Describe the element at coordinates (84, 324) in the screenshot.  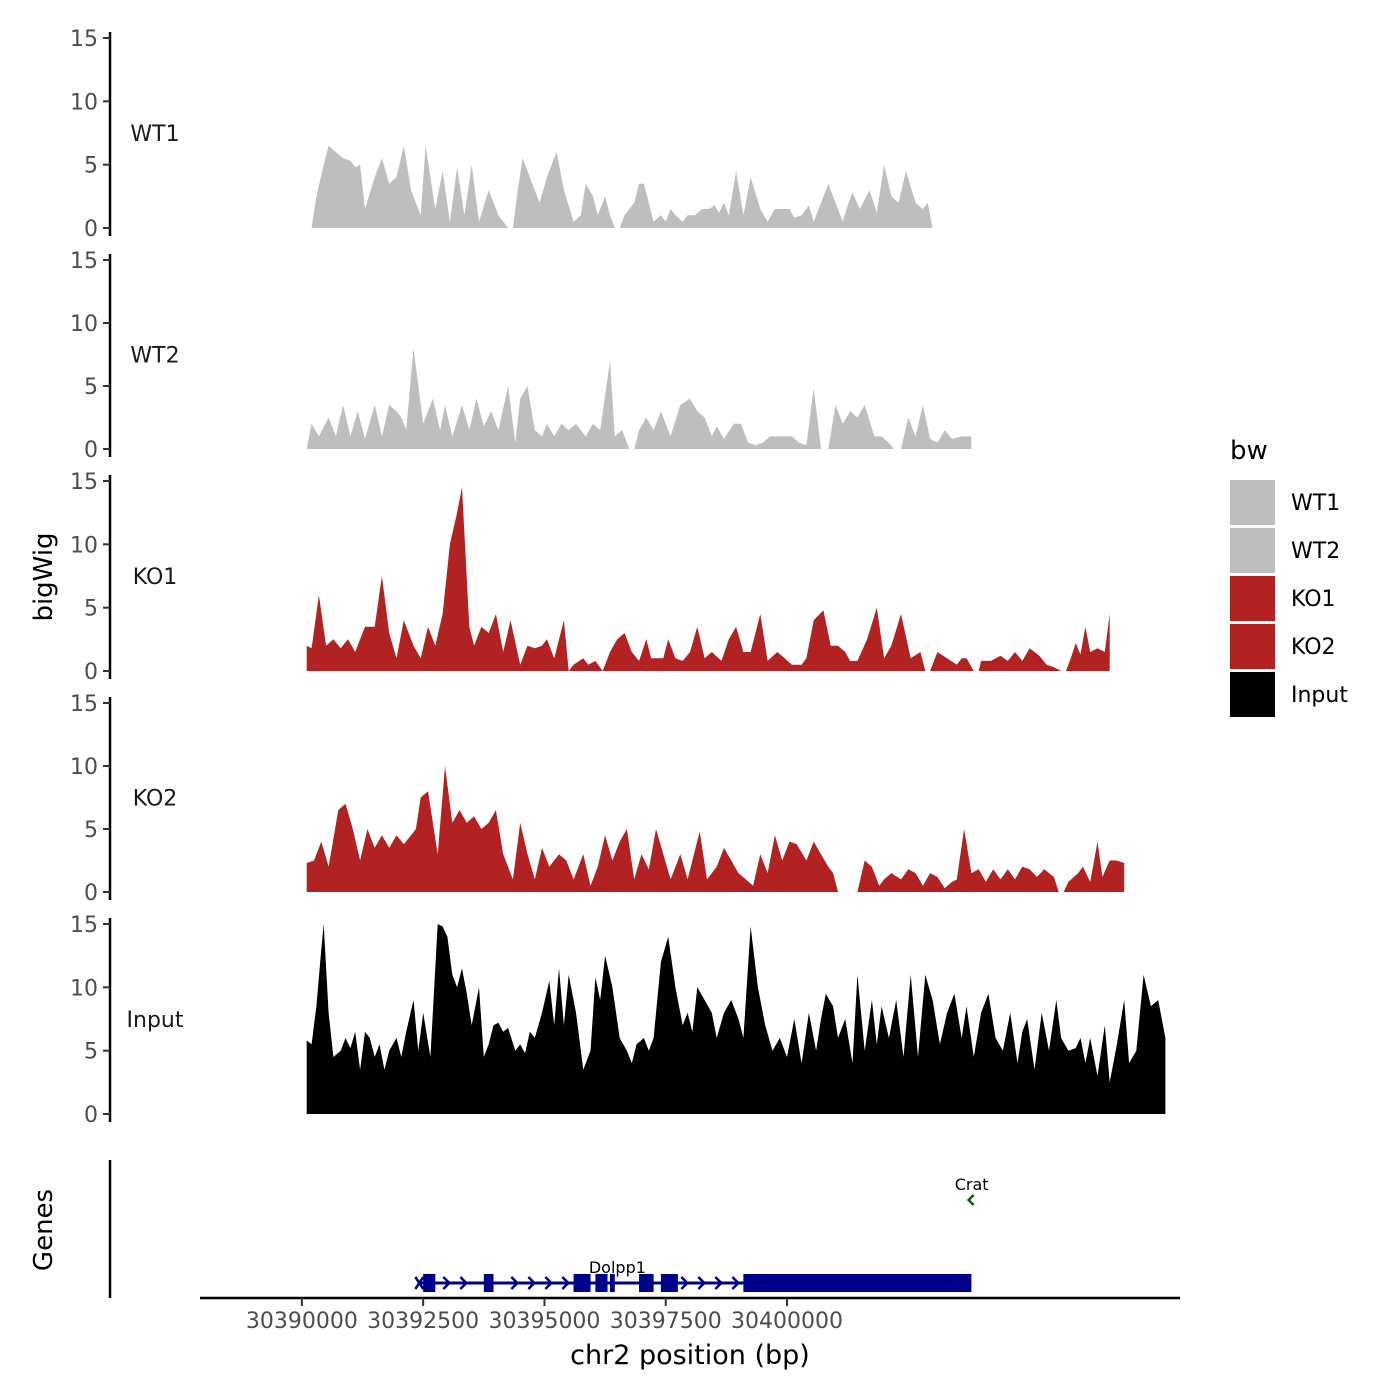
I see `track-wt2-y-tick-label: 10` at that location.